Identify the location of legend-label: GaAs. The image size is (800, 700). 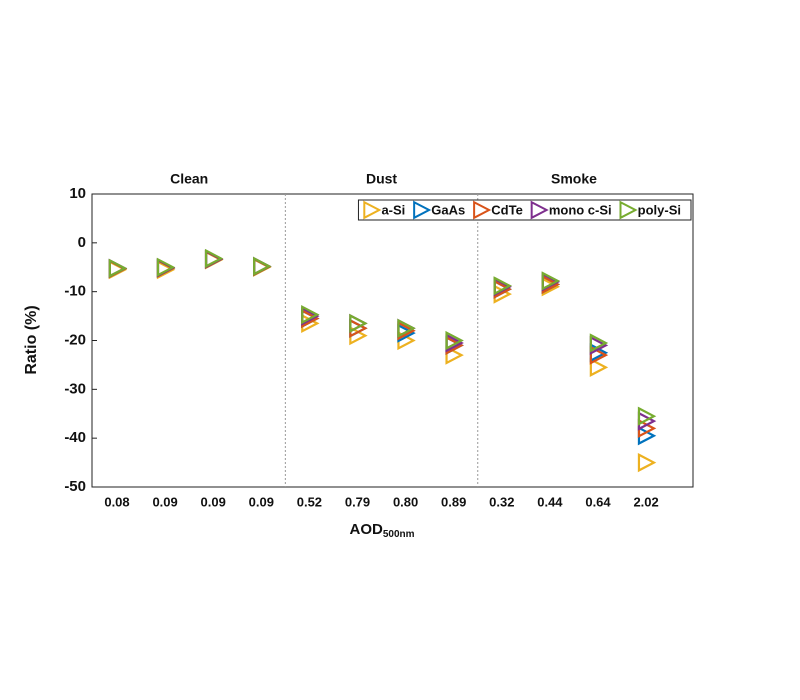
(448, 209).